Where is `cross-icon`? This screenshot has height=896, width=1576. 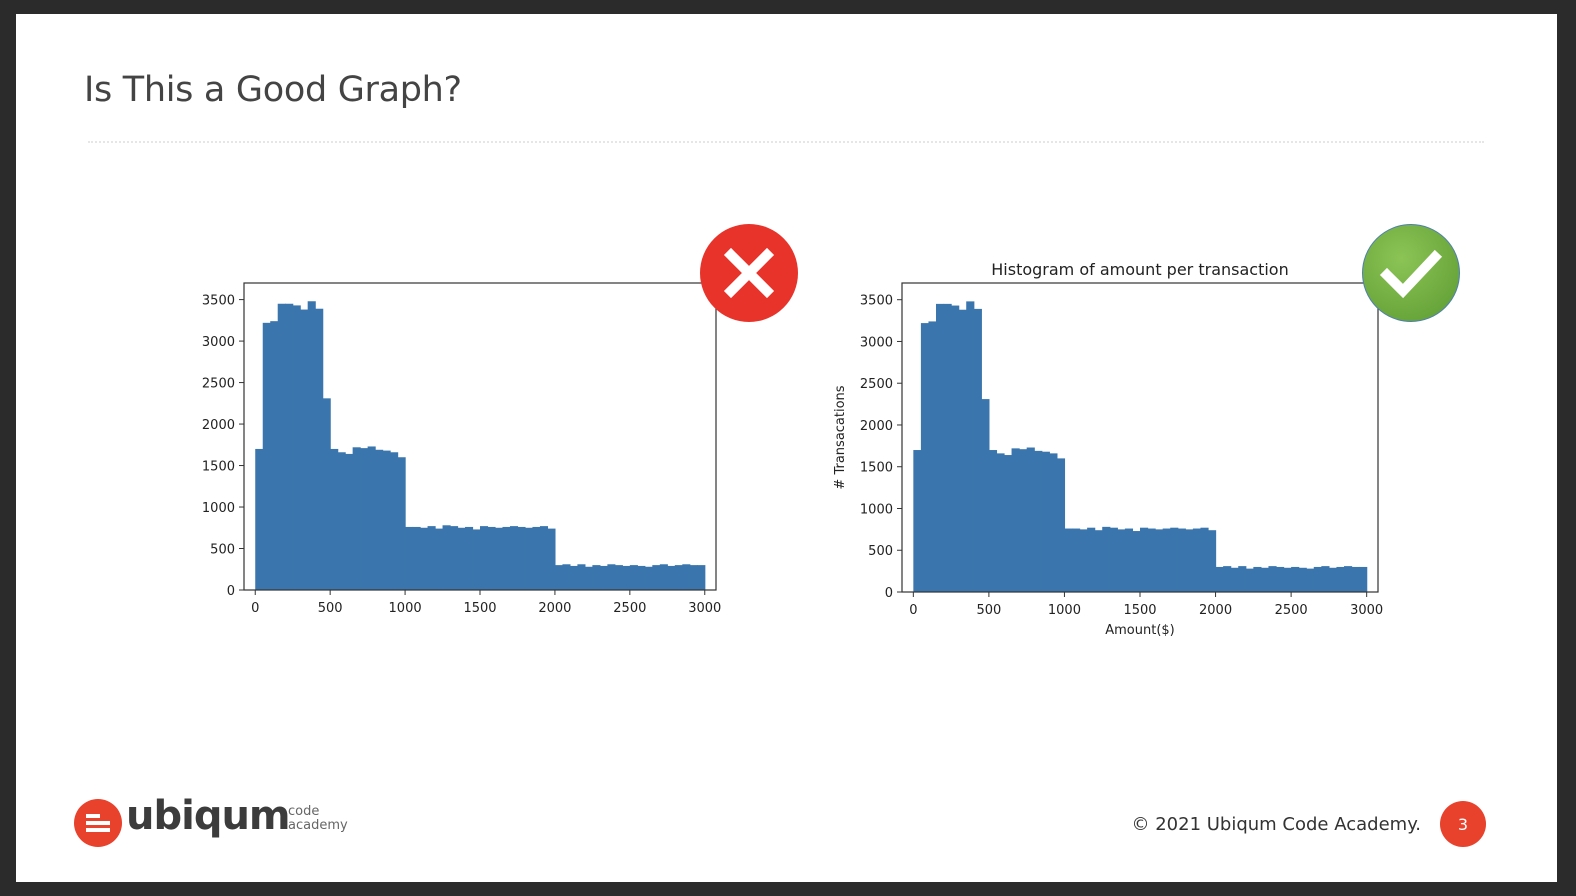 cross-icon is located at coordinates (749, 273).